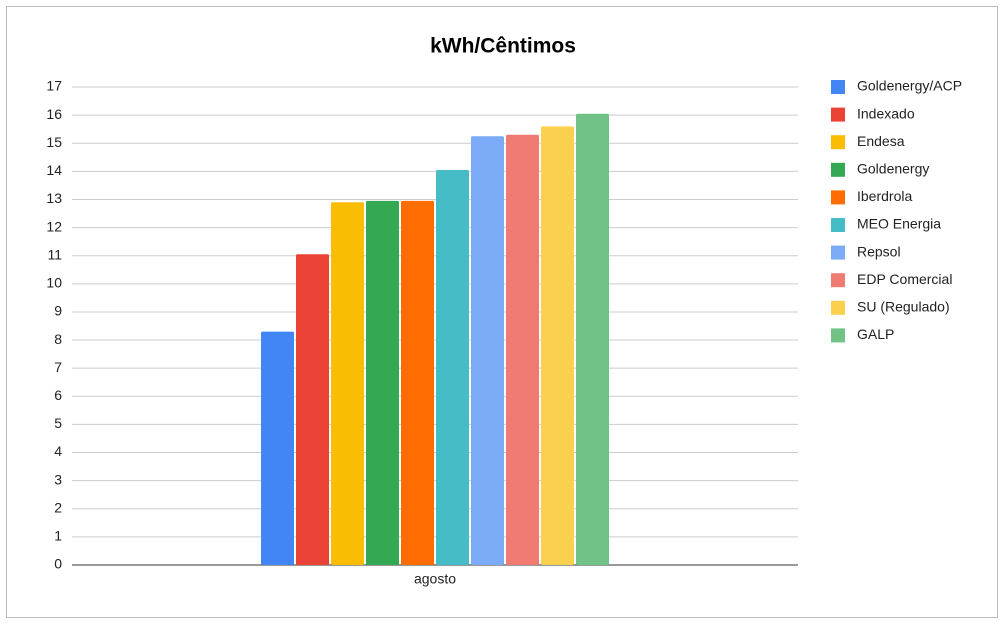 The width and height of the screenshot is (1005, 624). What do you see at coordinates (893, 169) in the screenshot?
I see `legend-label: Goldenergy` at bounding box center [893, 169].